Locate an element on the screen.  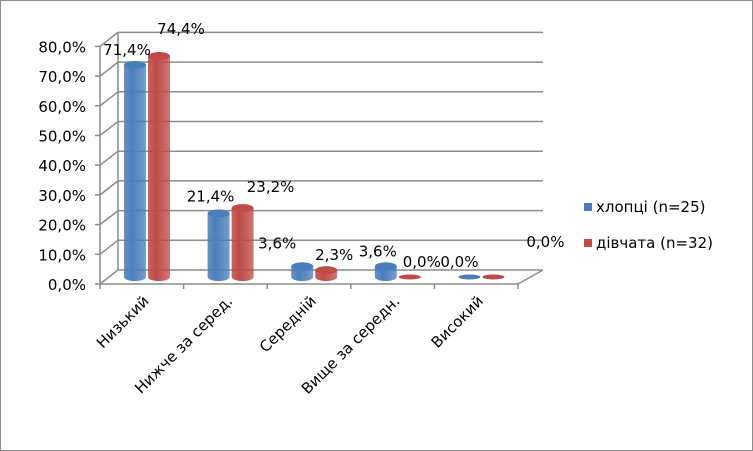
data-label: 2,3% is located at coordinates (334, 255).